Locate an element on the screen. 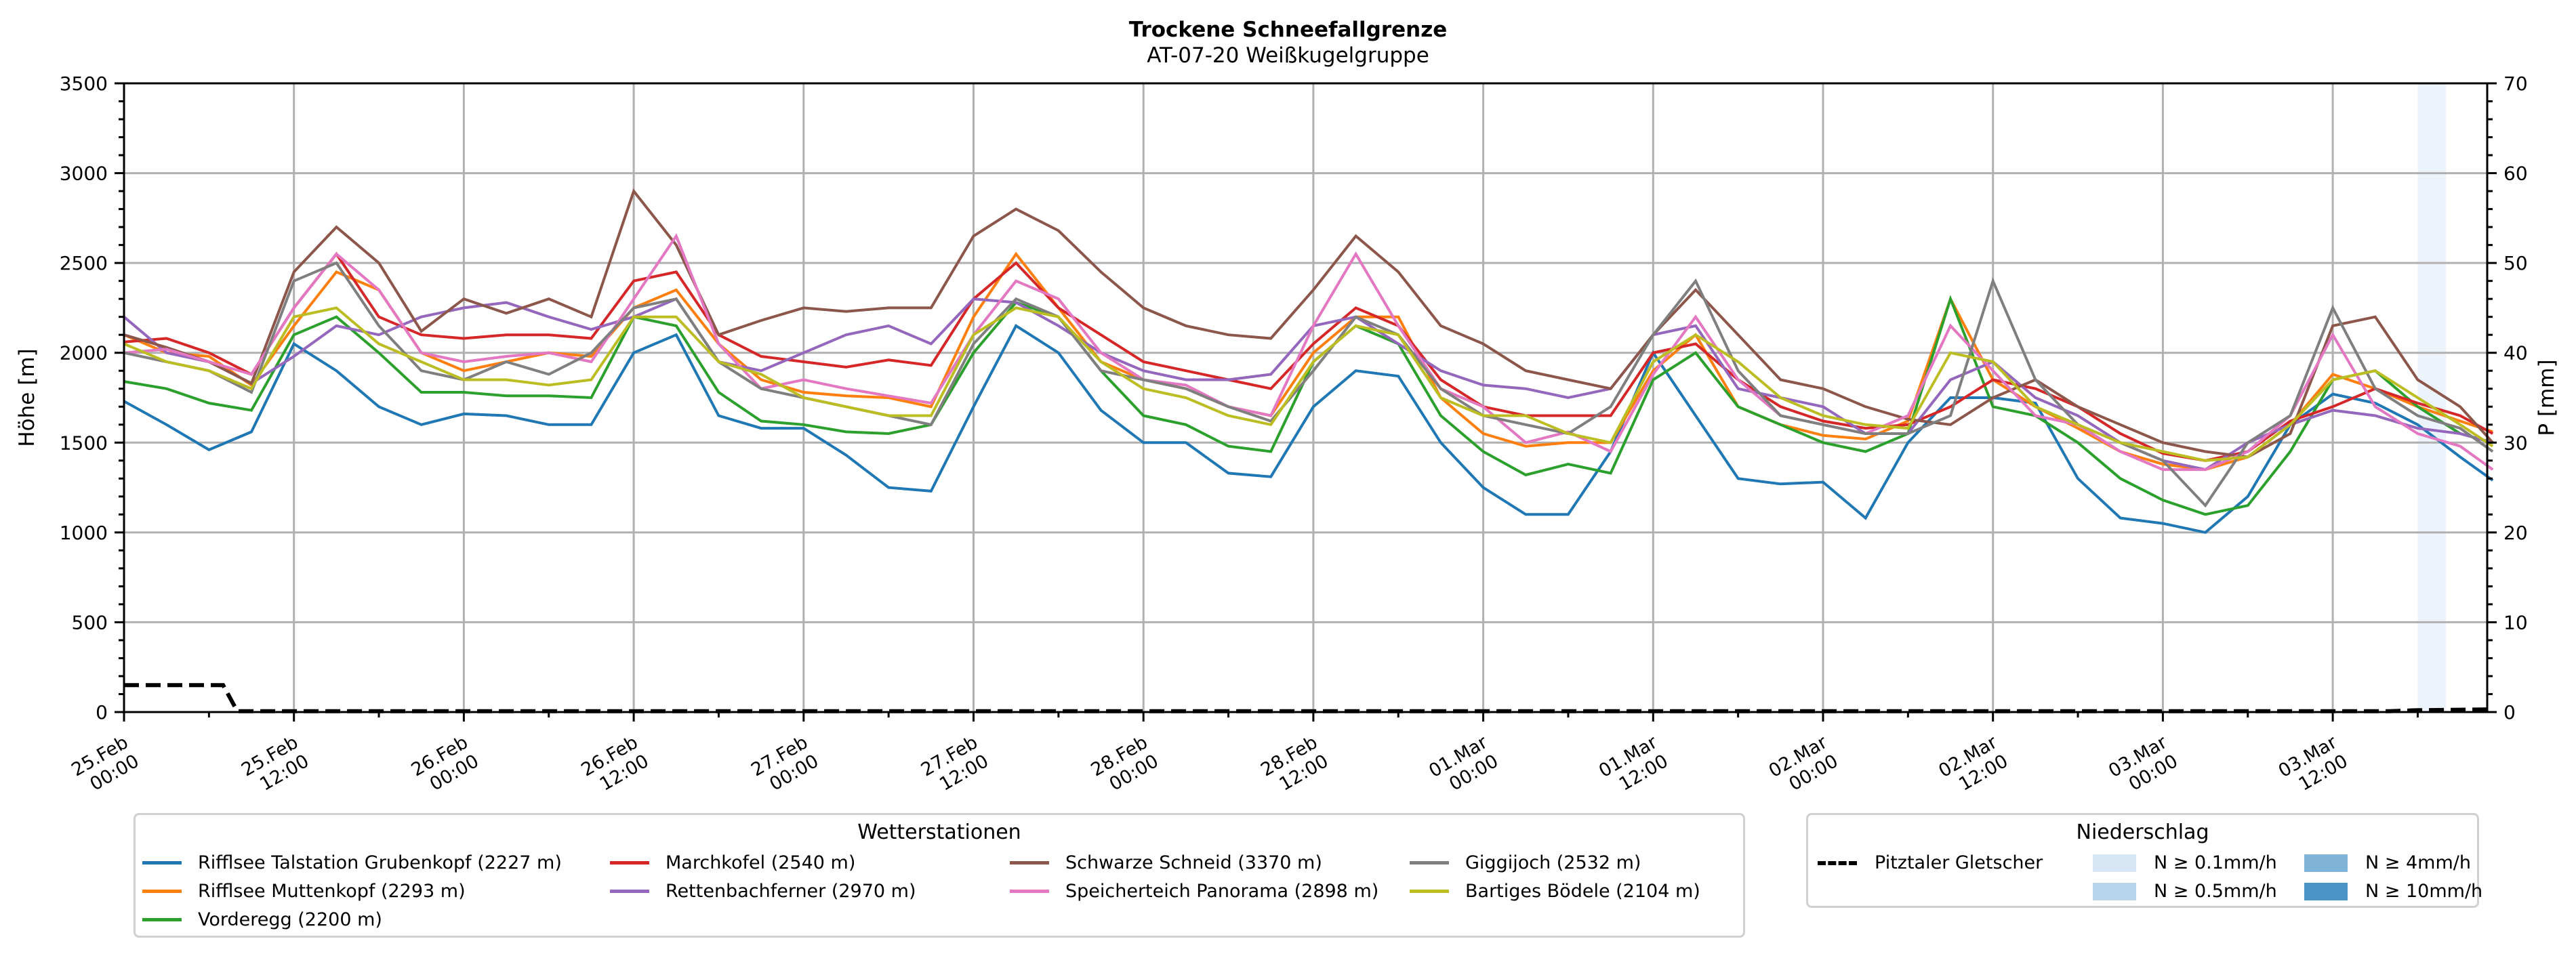  legend-item-station: Marchkofel (2540 m) is located at coordinates (733, 862).